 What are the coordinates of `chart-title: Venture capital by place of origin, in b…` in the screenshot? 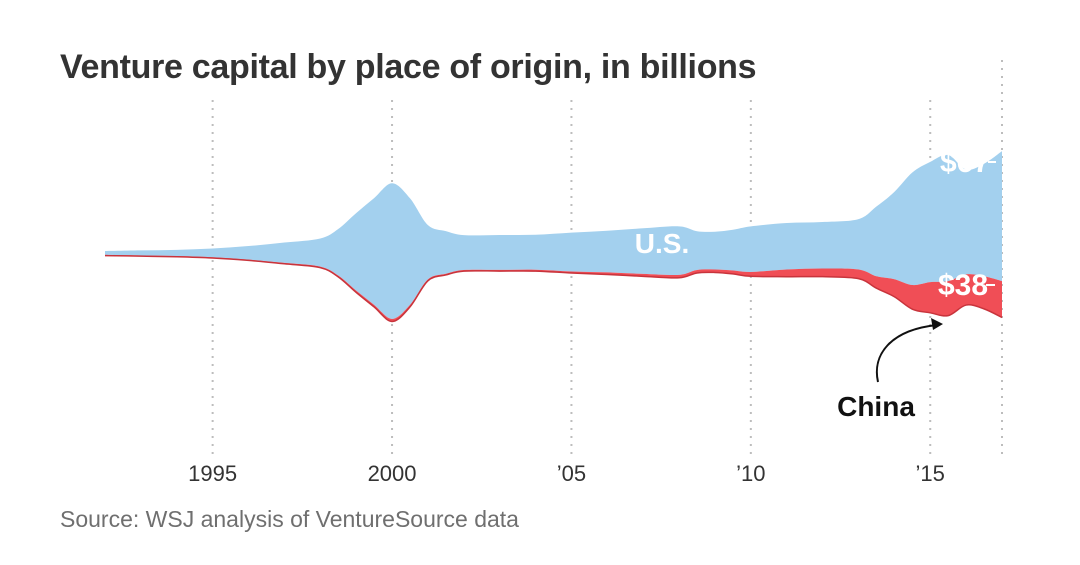 It's located at (408, 67).